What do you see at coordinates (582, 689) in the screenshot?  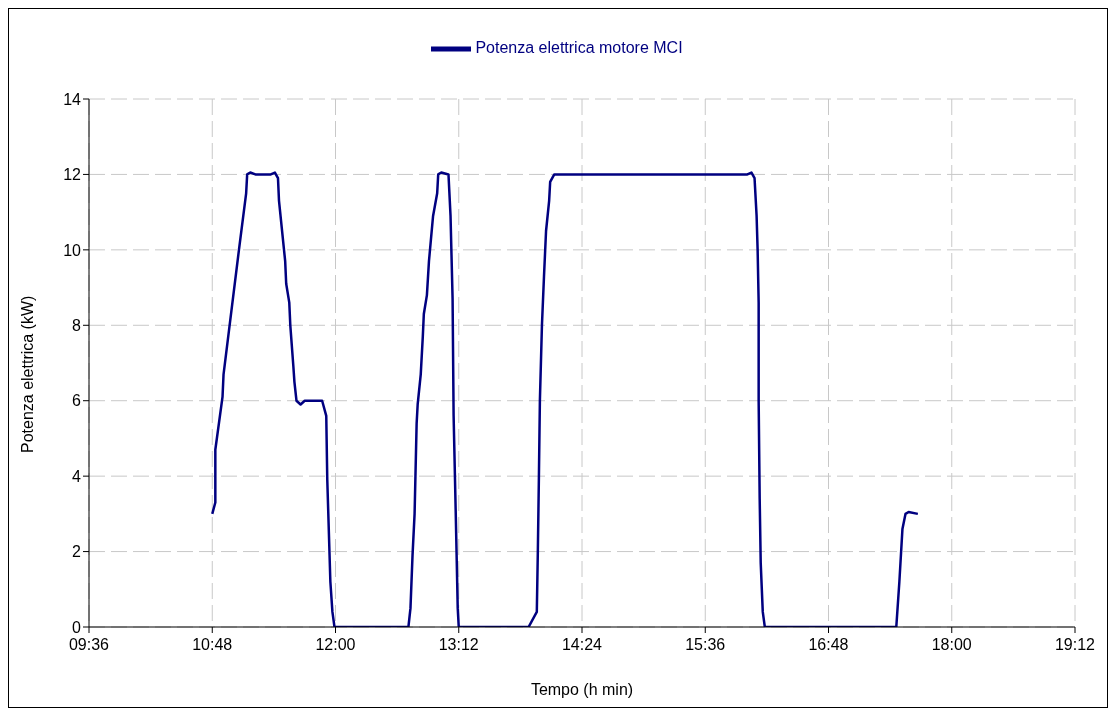 I see `x-axis-title: Tempo (h min)` at bounding box center [582, 689].